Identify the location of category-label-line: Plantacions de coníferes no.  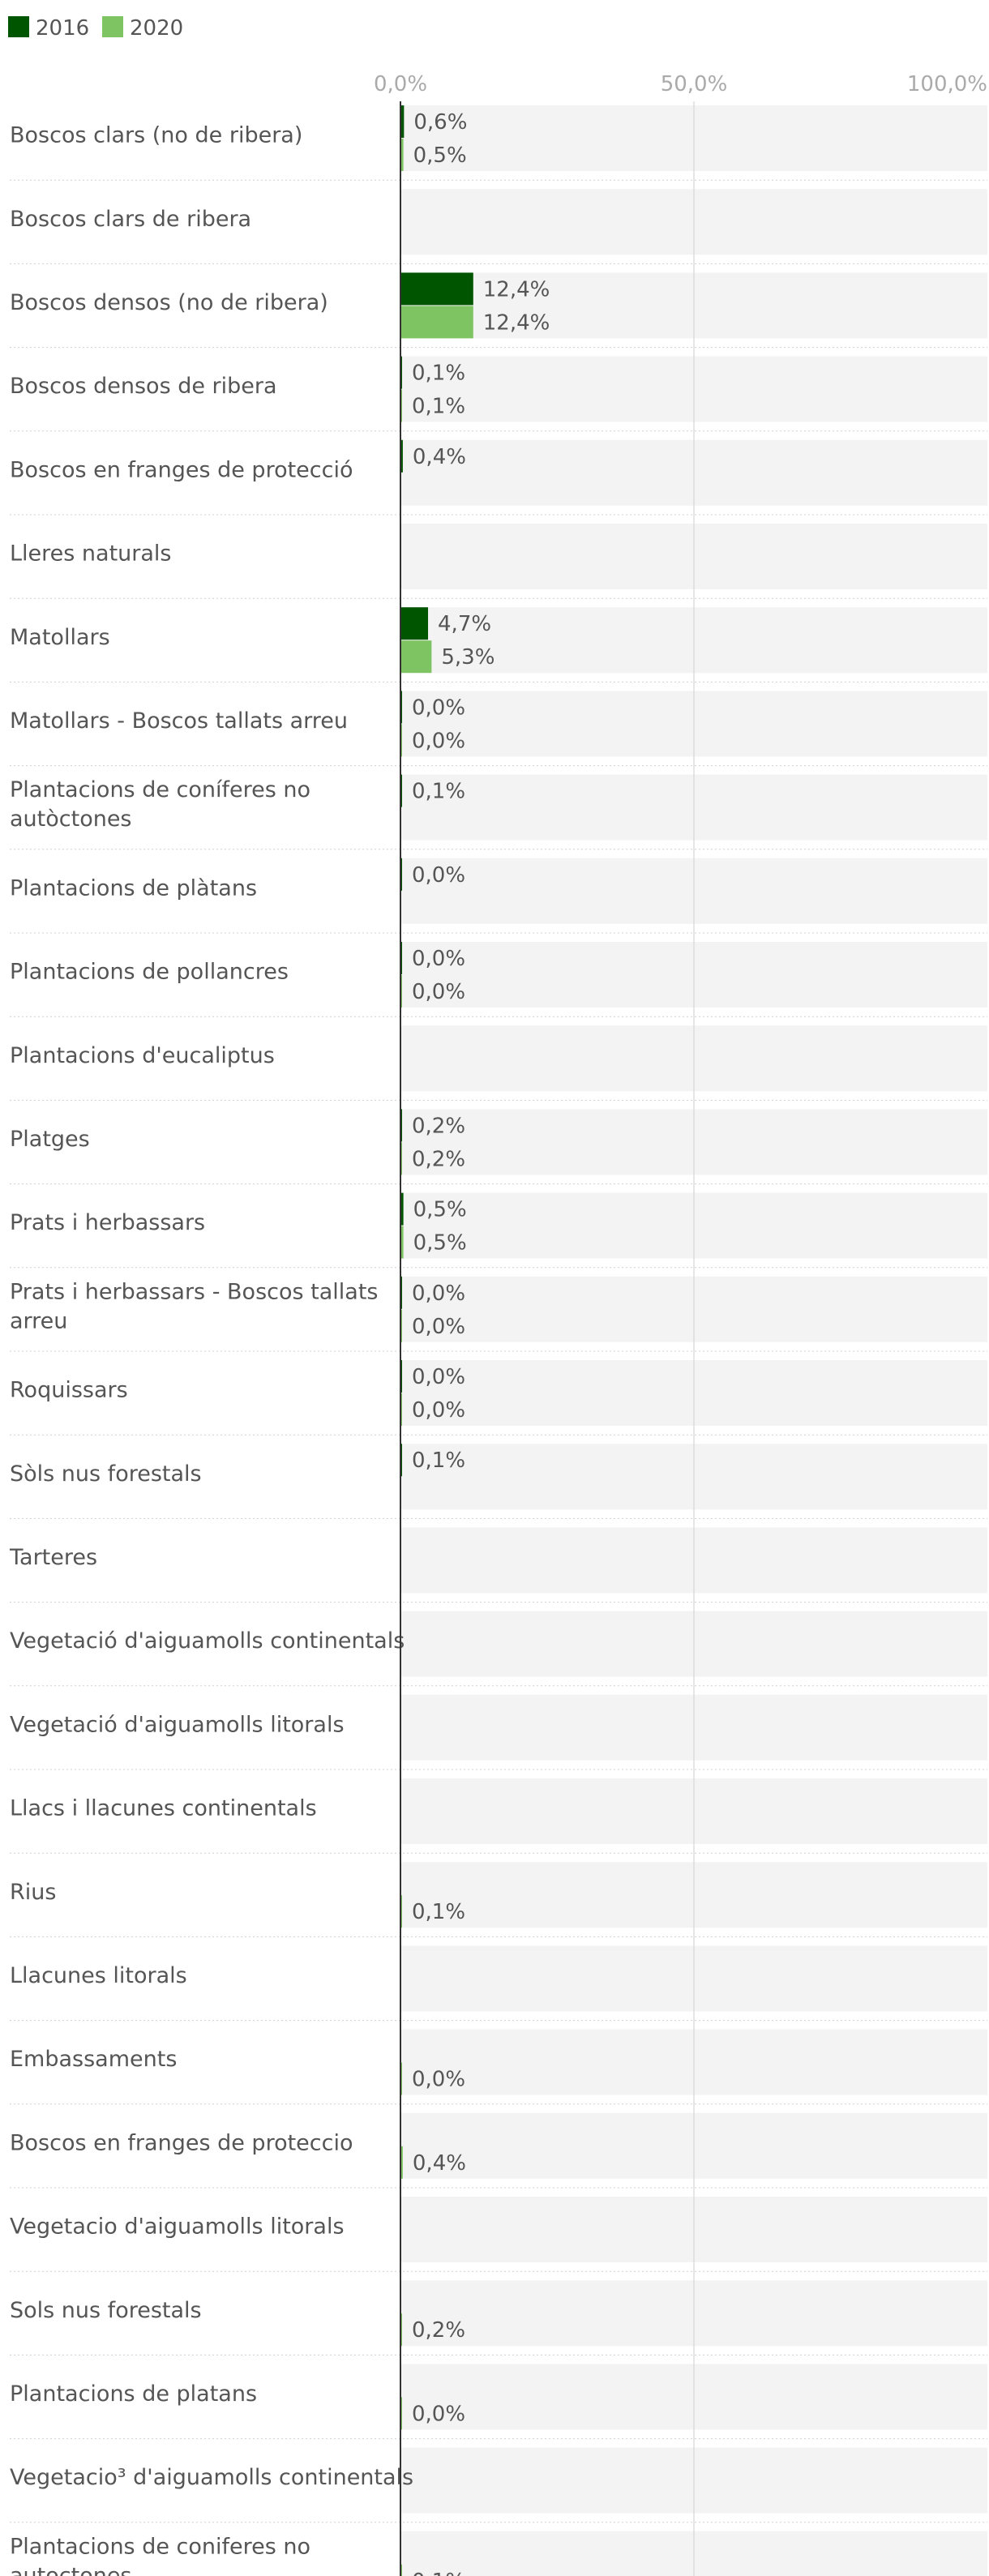
(160, 789).